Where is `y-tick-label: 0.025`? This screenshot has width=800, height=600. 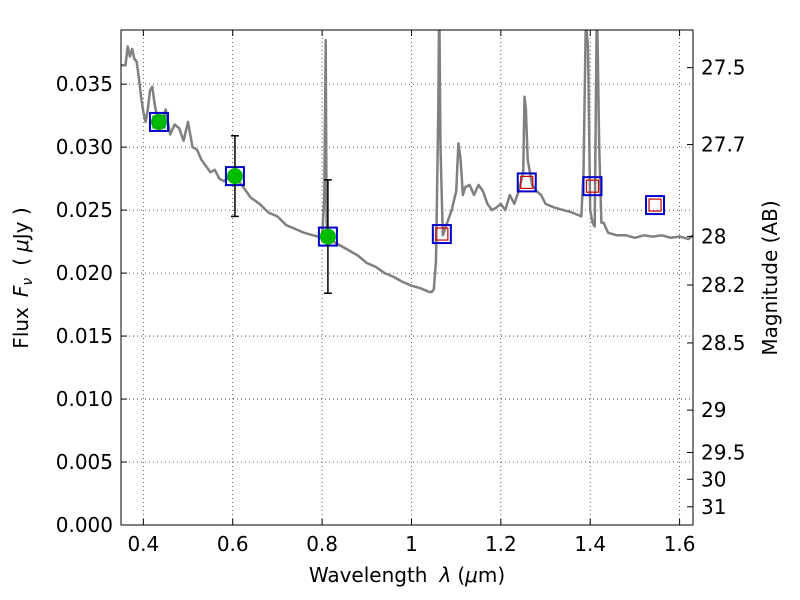
y-tick-label: 0.025 is located at coordinates (84, 210).